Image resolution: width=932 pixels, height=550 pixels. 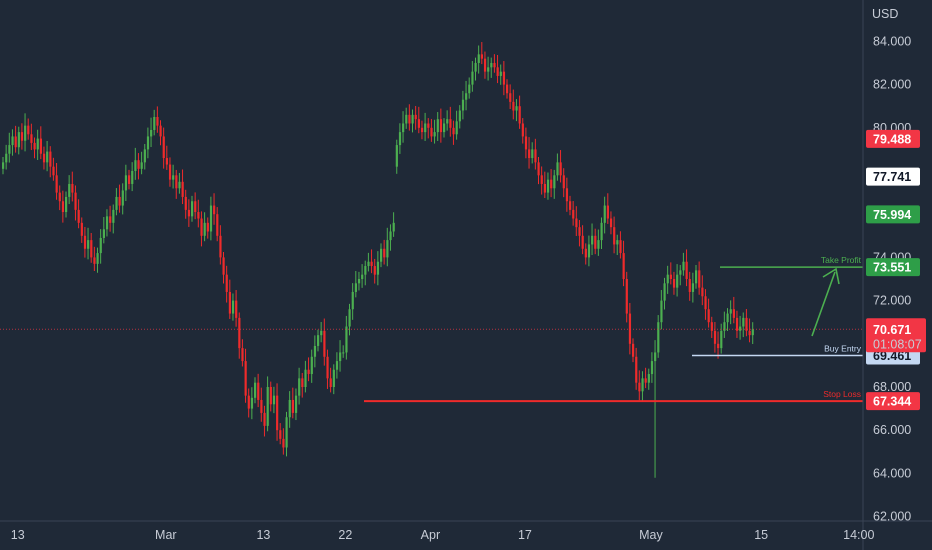 I want to click on time-tick: 15, so click(x=761, y=535).